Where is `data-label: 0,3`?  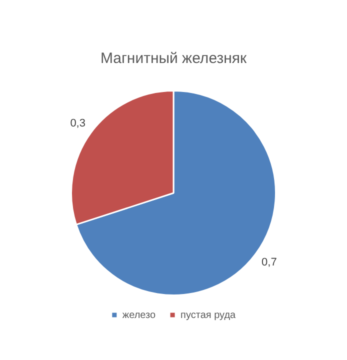
data-label: 0,3 is located at coordinates (78, 124).